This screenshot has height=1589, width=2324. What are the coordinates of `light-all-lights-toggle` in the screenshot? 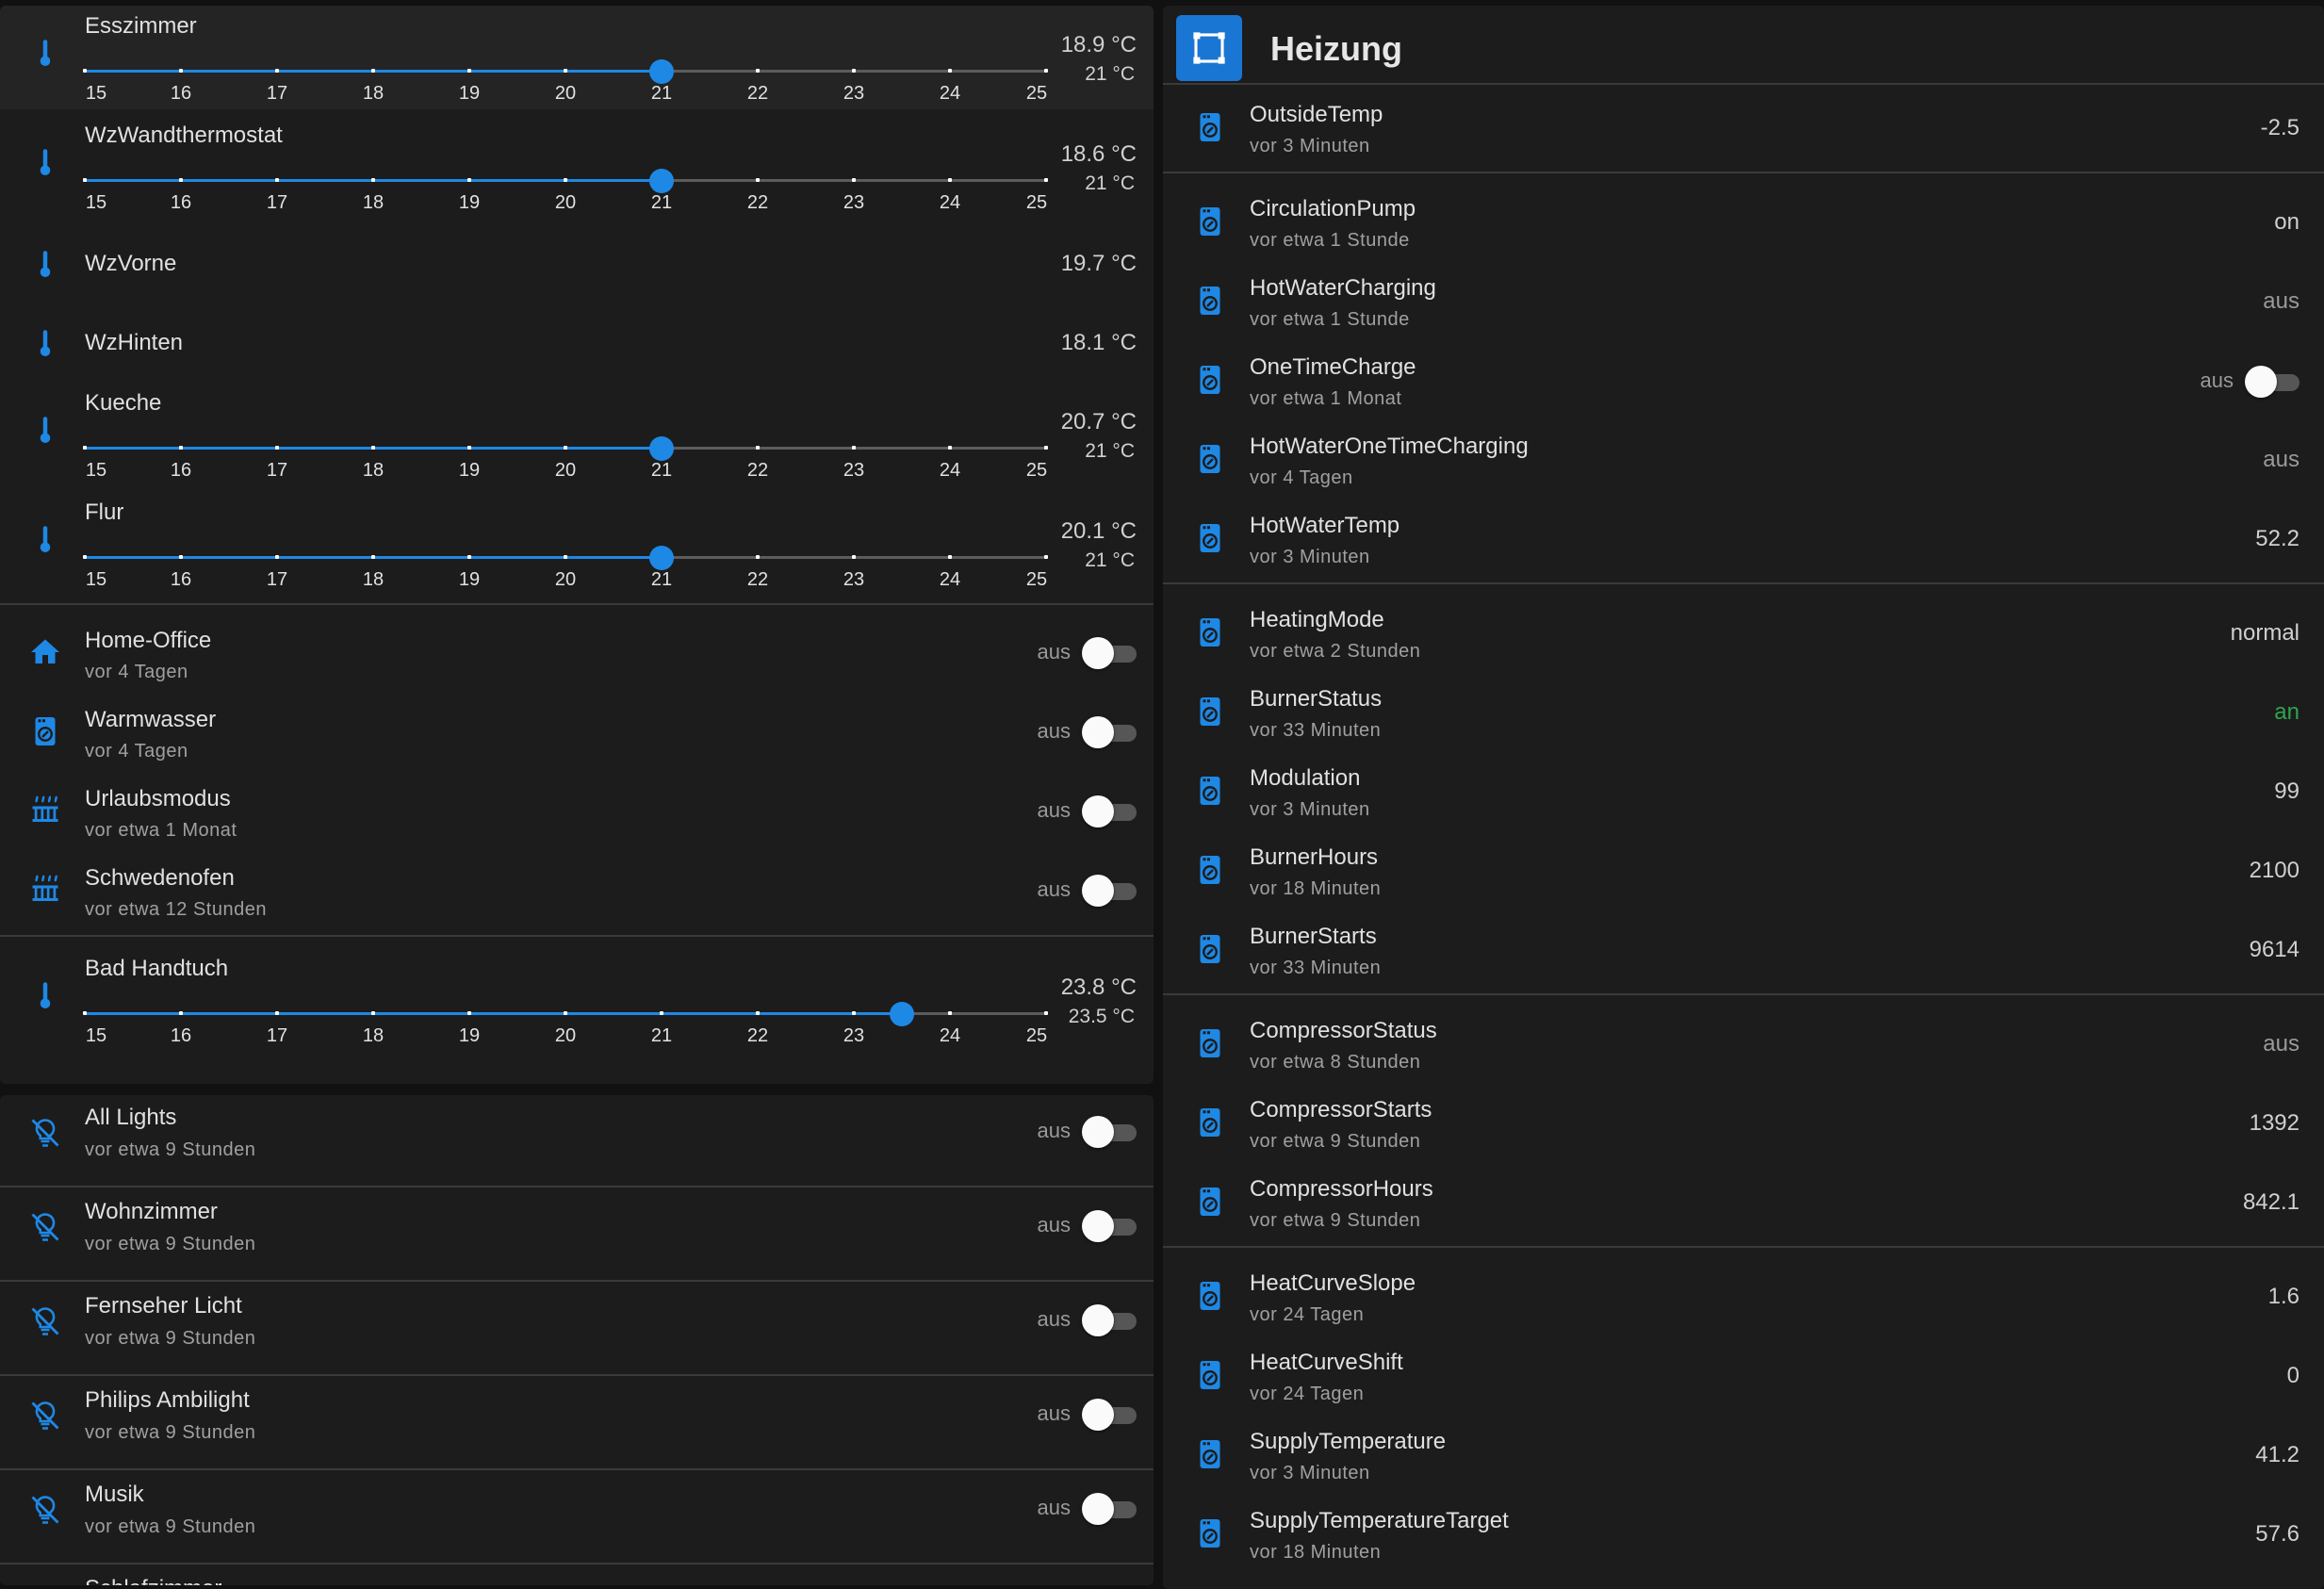 It's located at (1110, 1132).